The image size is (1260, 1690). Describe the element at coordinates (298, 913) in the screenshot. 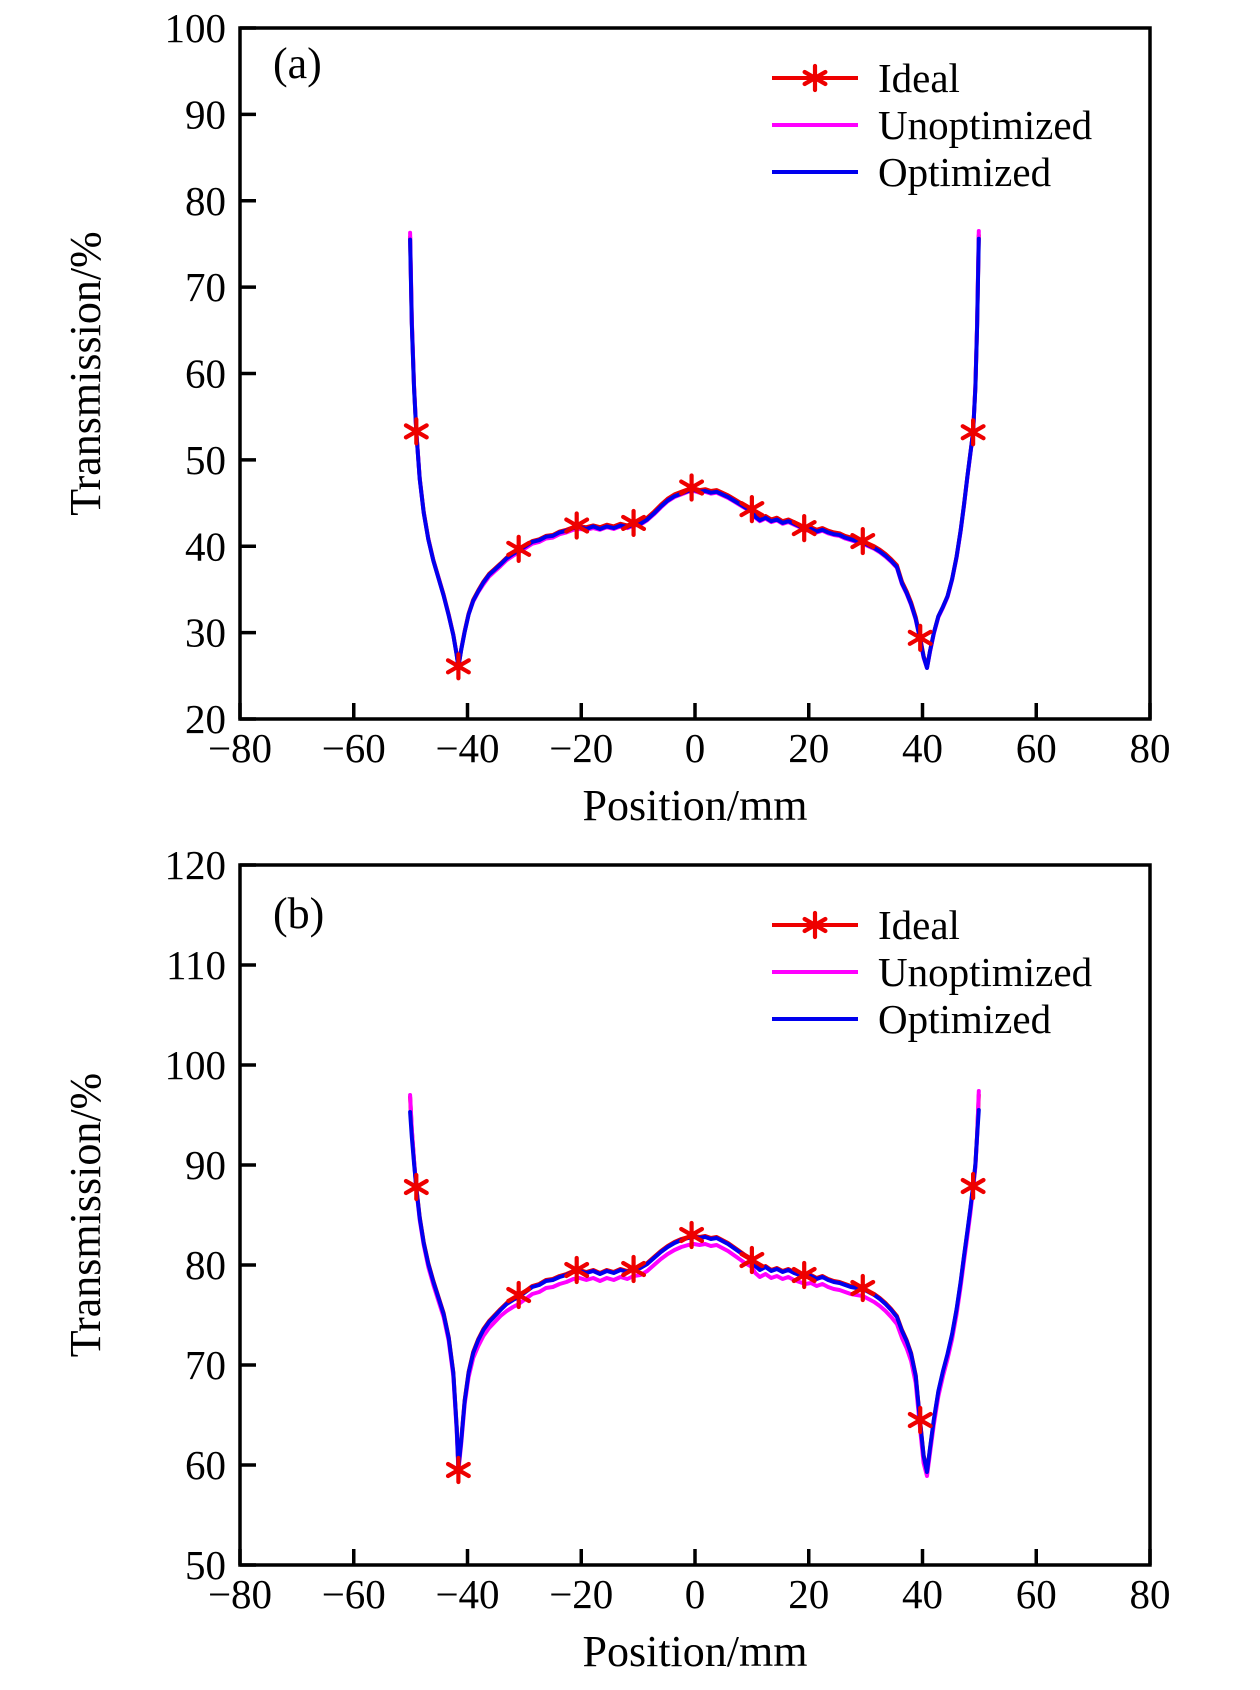

I see `panel-tag-b: (b)` at that location.